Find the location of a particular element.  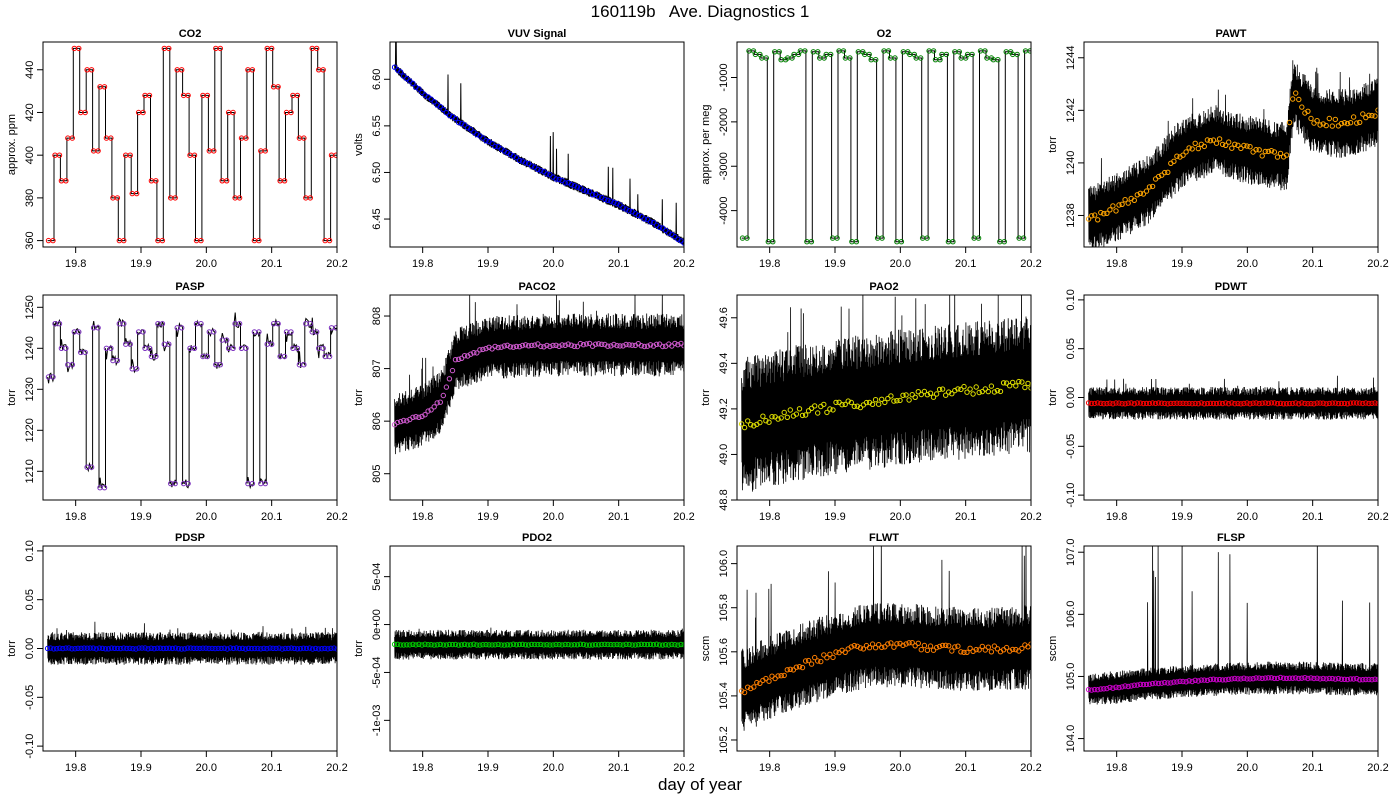

raw-trace-pdsp is located at coordinates (192, 643).